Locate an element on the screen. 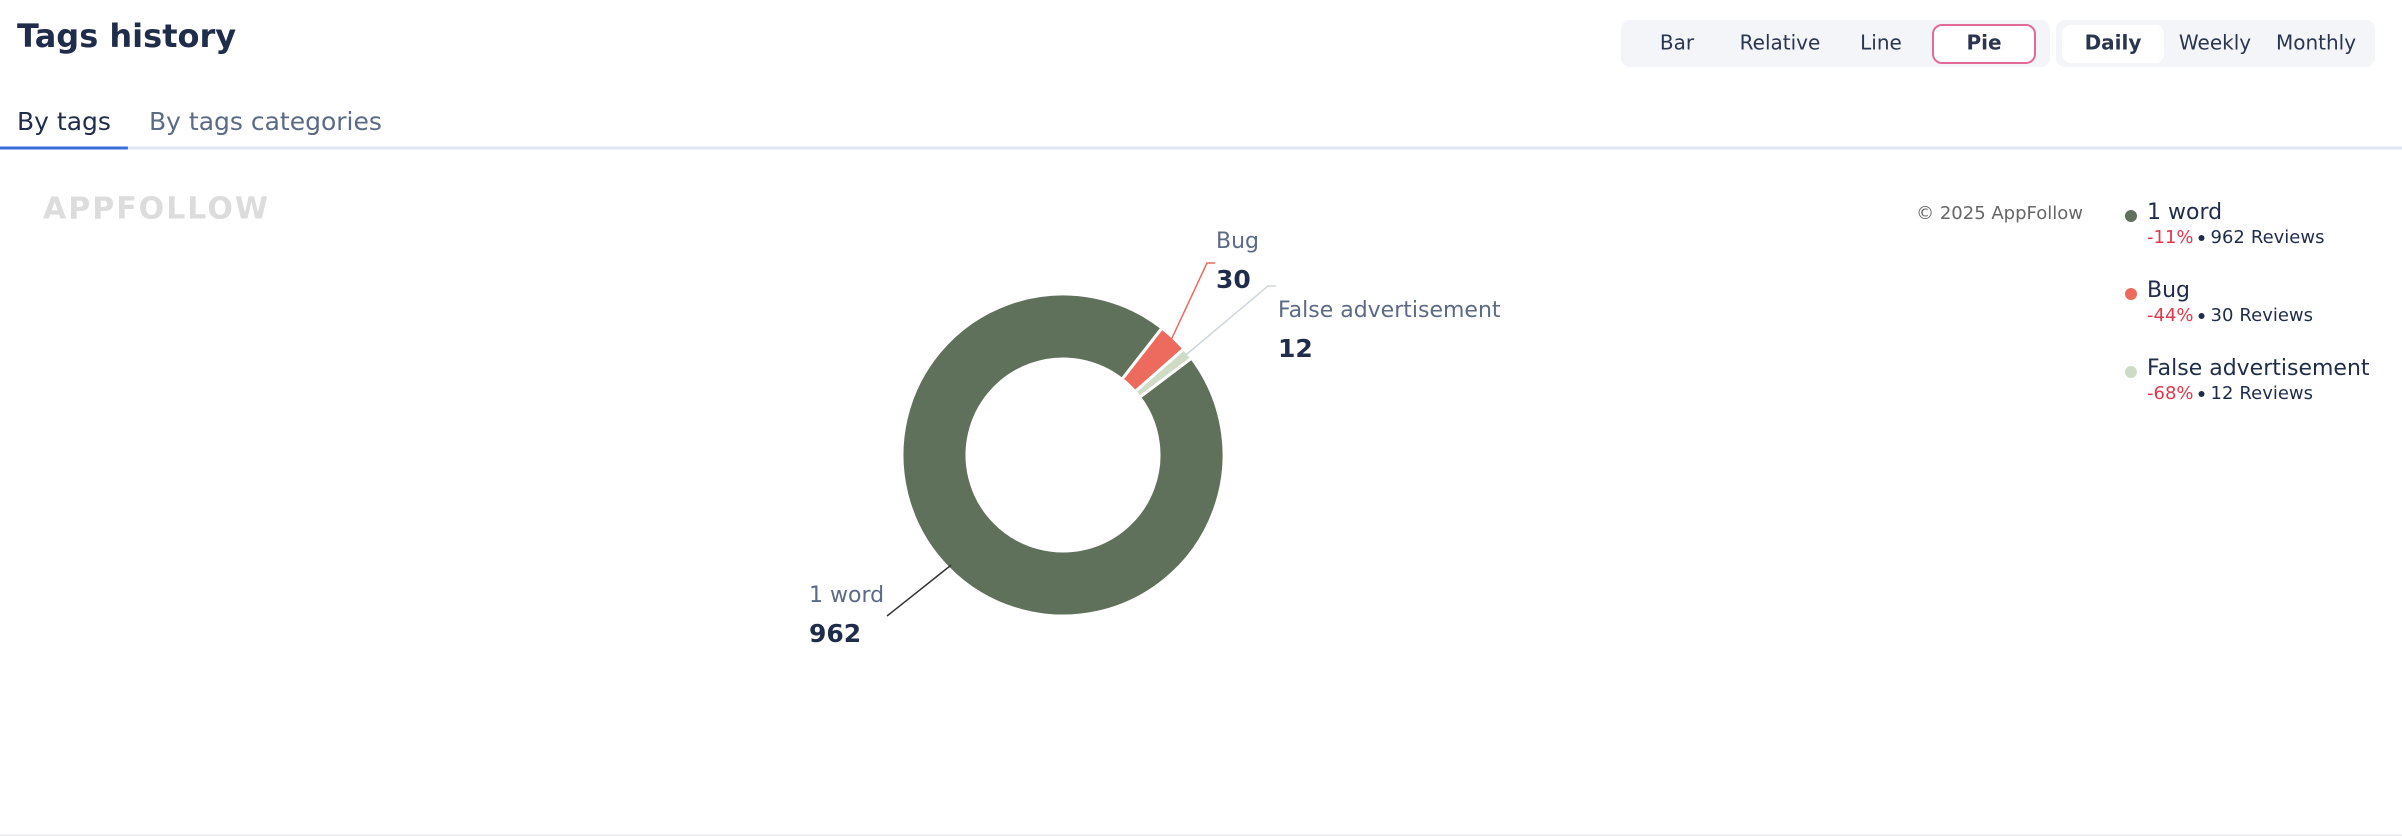  legend-label: False advertisement is located at coordinates (2258, 368).